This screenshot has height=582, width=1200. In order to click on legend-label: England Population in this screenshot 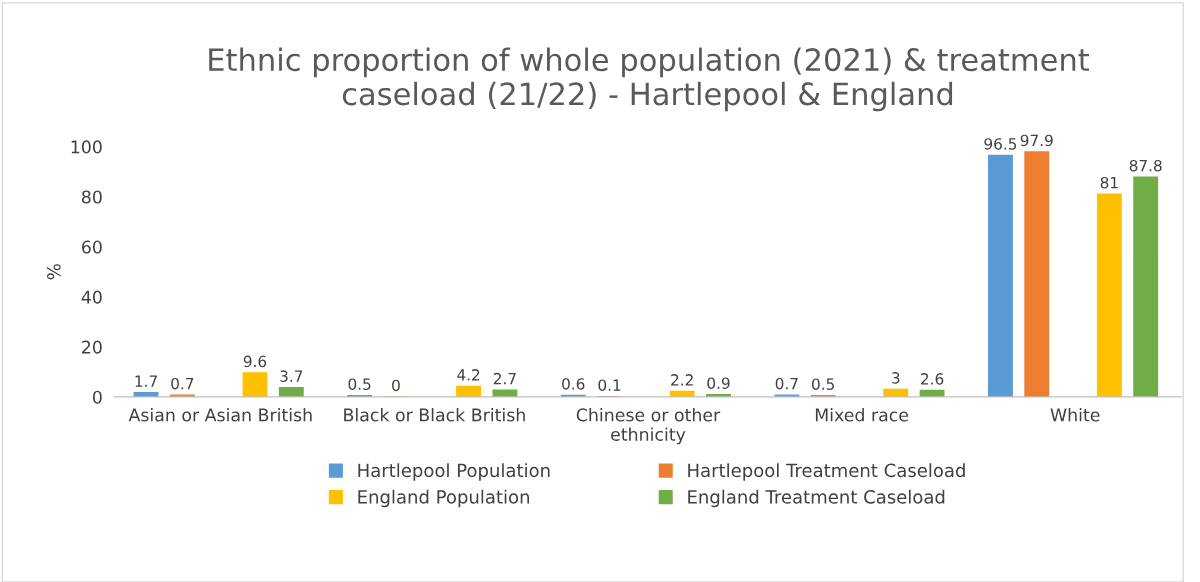, I will do `click(443, 498)`.